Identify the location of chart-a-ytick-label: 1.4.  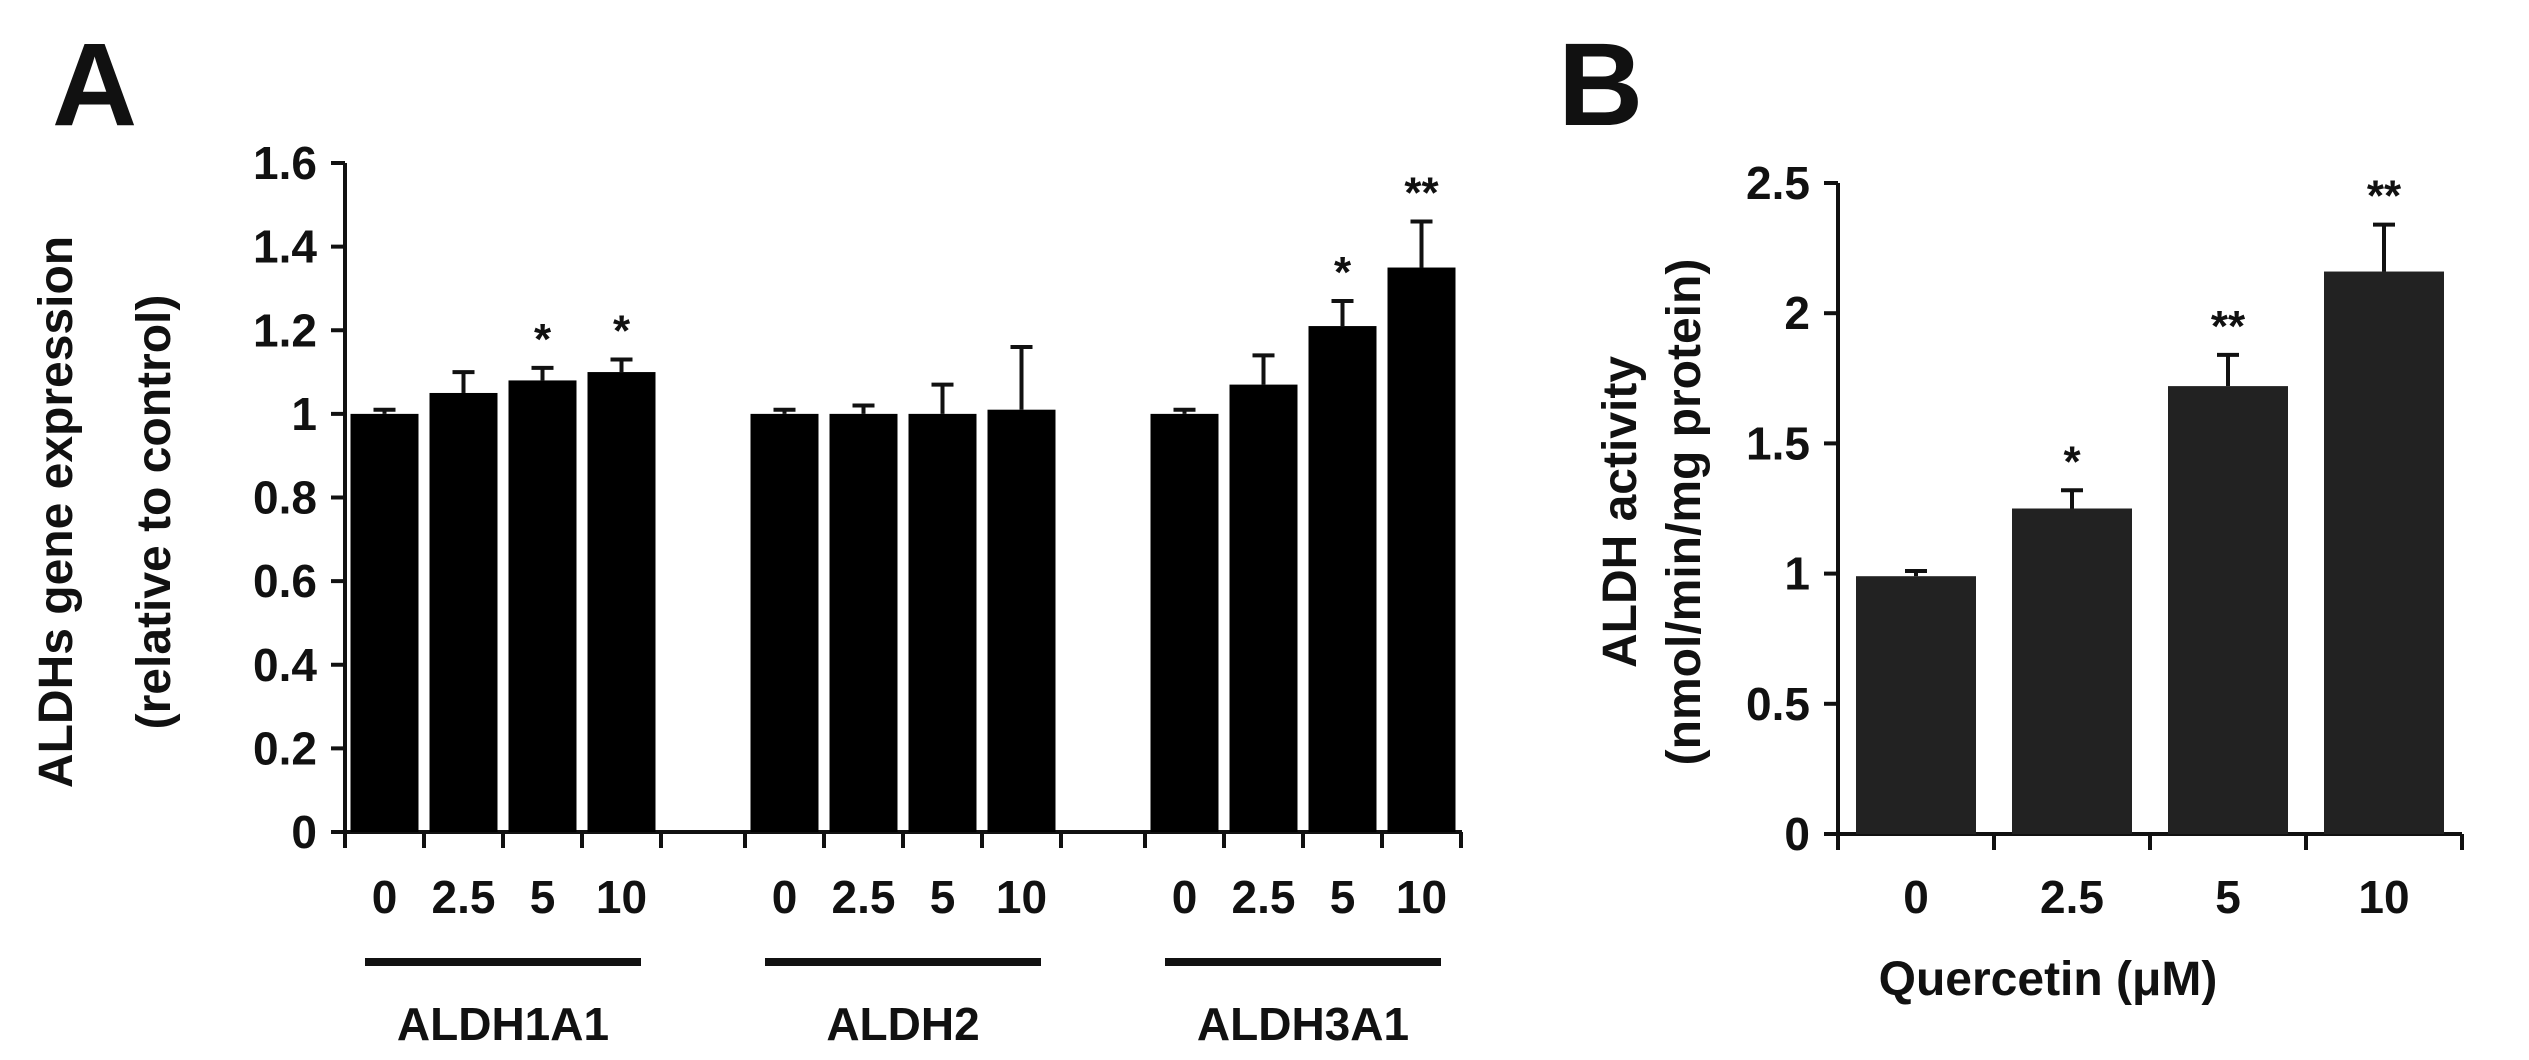
(285, 247).